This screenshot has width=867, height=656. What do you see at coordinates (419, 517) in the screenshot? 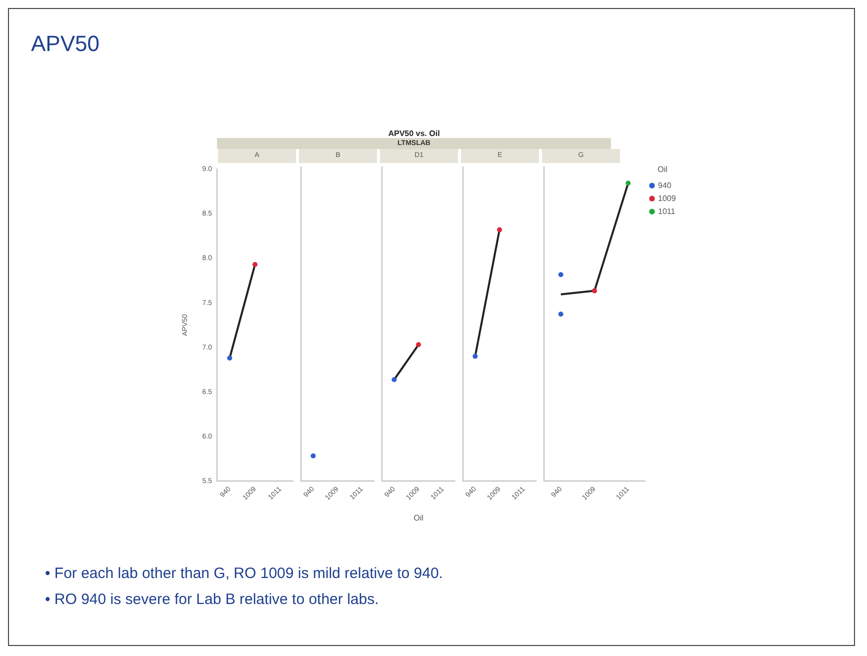
I see `x-axis-title: Oil` at bounding box center [419, 517].